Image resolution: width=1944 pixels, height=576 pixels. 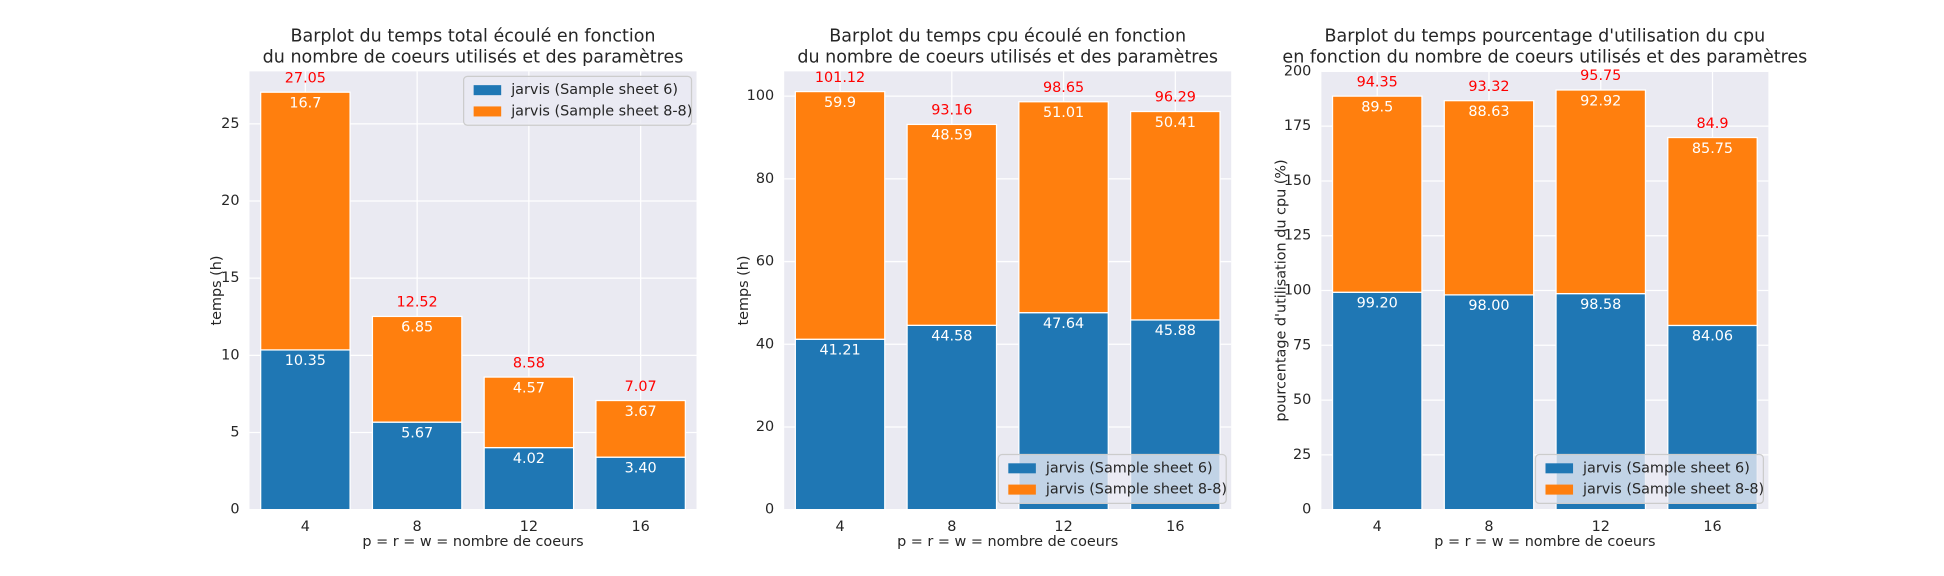 What do you see at coordinates (1712, 337) in the screenshot?
I see `value-label: 84.06` at bounding box center [1712, 337].